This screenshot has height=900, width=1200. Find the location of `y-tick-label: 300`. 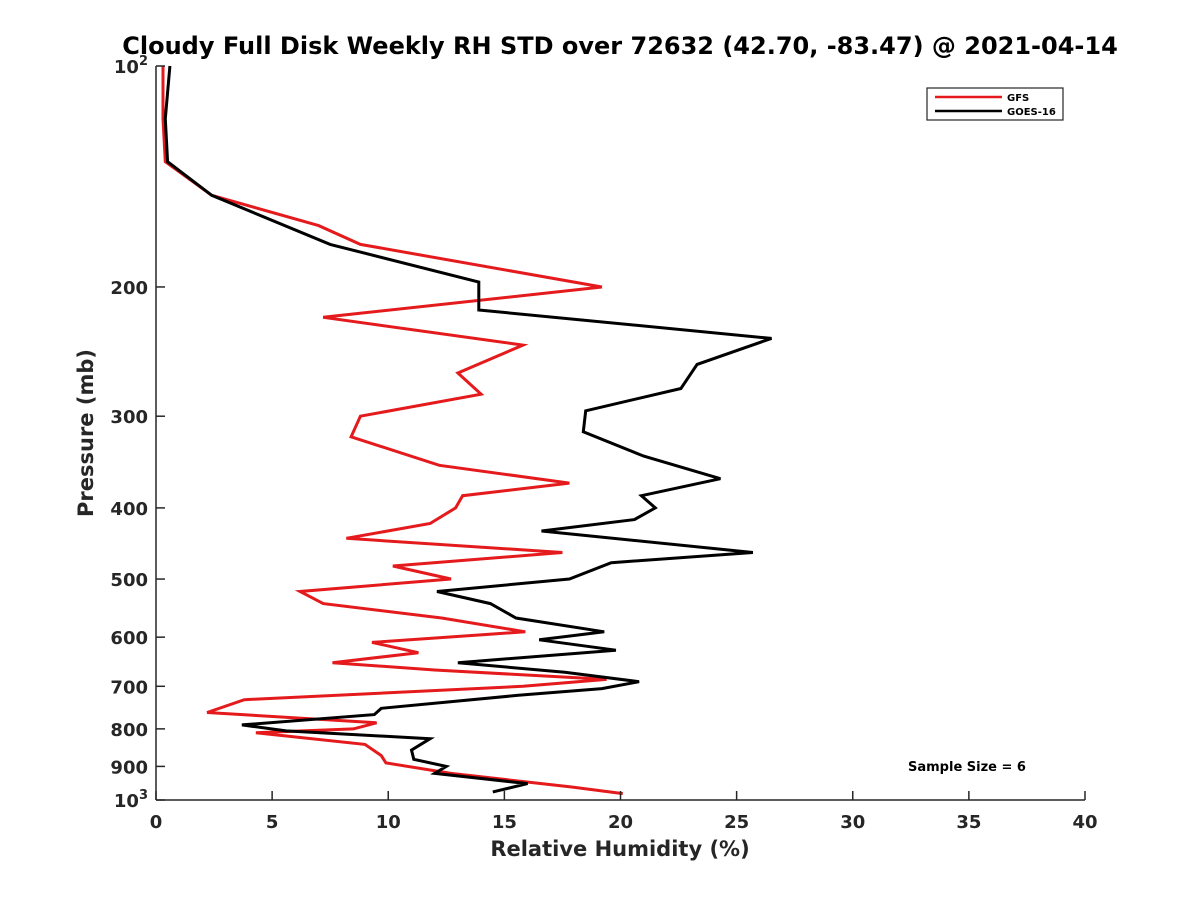

y-tick-label: 300 is located at coordinates (129, 417).